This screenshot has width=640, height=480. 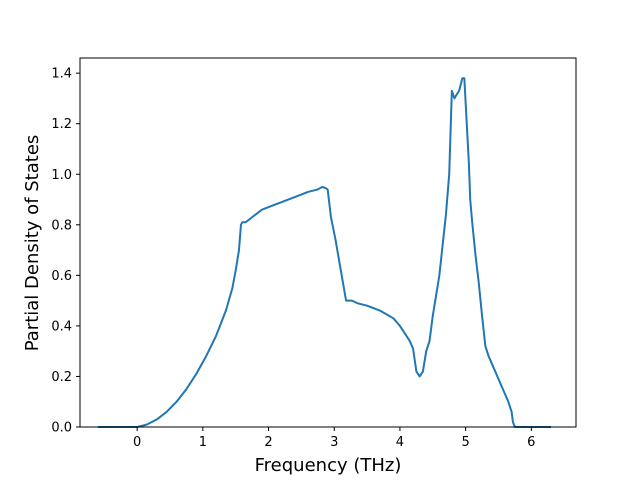 I want to click on y-tick-label: 0.4, so click(x=61, y=326).